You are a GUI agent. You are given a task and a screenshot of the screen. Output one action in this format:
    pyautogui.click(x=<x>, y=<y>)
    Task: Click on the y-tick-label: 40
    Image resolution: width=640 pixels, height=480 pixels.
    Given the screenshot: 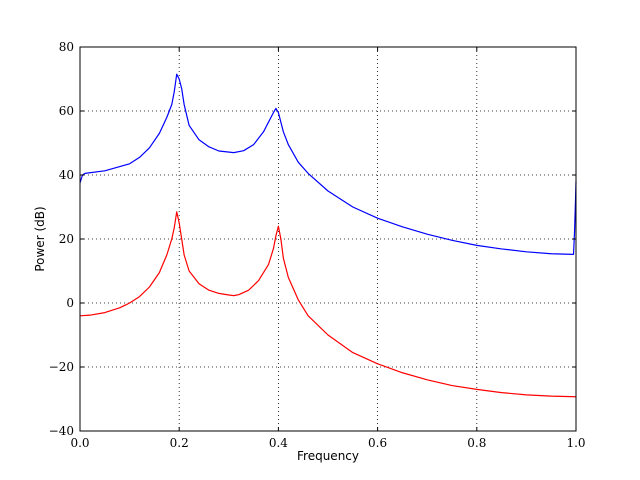 What is the action you would take?
    pyautogui.click(x=66, y=175)
    